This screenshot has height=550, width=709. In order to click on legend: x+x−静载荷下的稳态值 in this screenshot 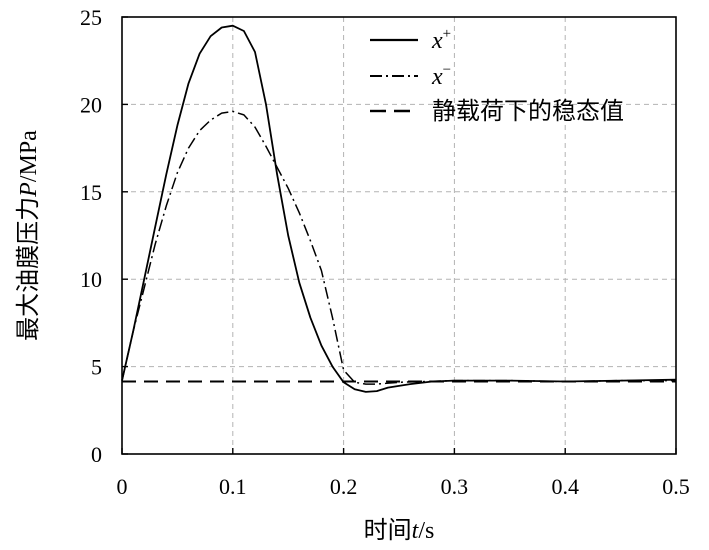, I will do `click(497, 75)`.